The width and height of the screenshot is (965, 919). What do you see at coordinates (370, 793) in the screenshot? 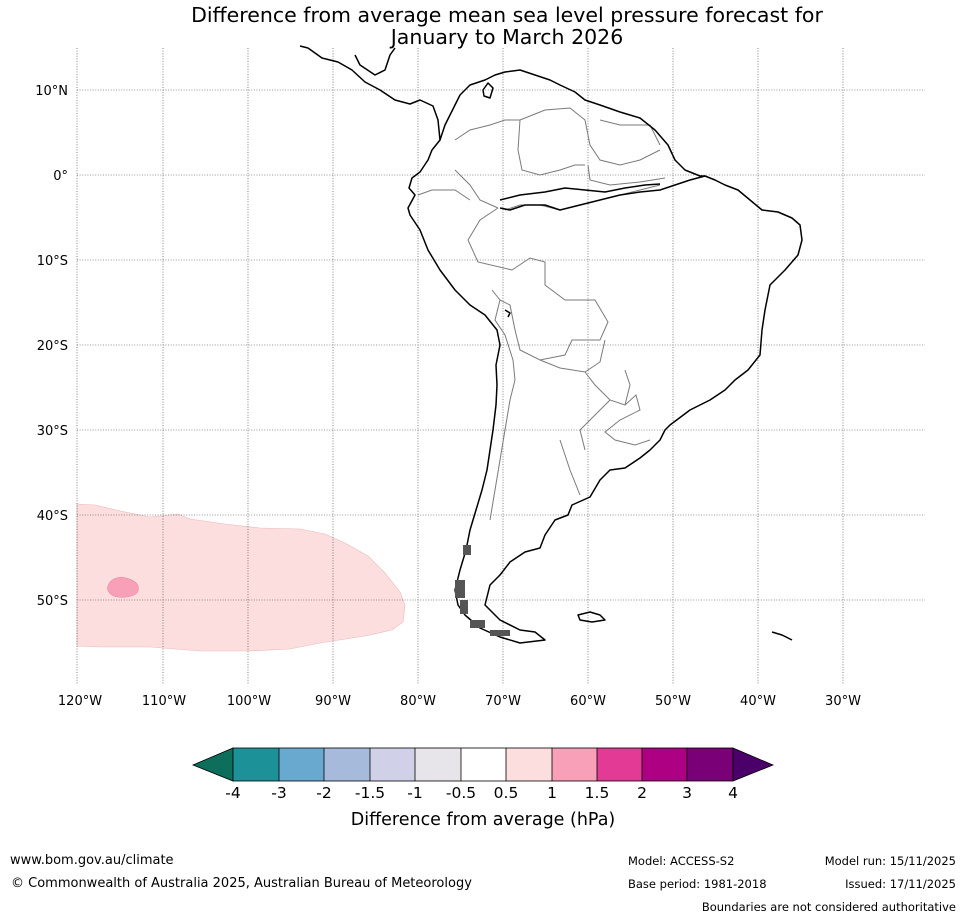
I see `colorbar-tick: -1.5` at bounding box center [370, 793].